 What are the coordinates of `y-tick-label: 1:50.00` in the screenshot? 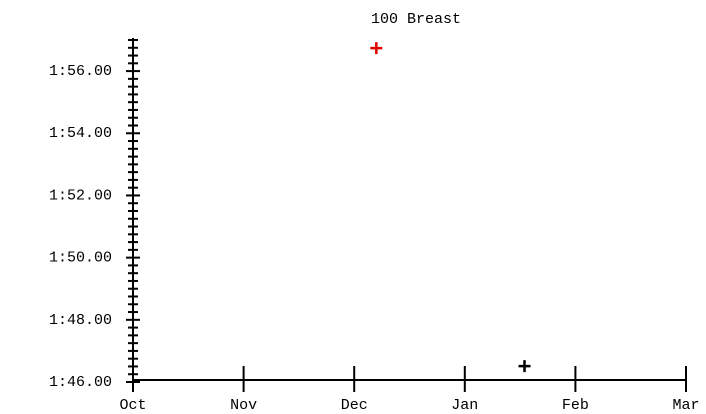 It's located at (80, 258).